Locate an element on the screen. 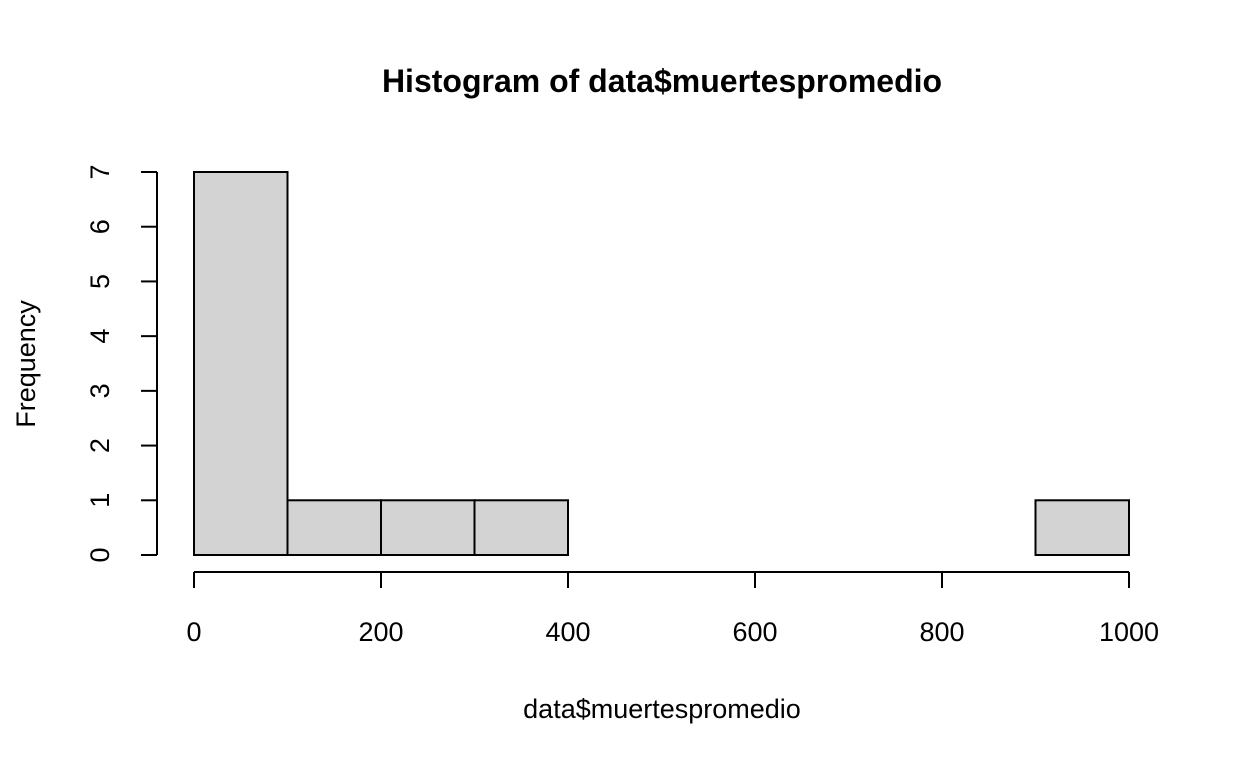  x-tick-label: 0 is located at coordinates (193, 632).